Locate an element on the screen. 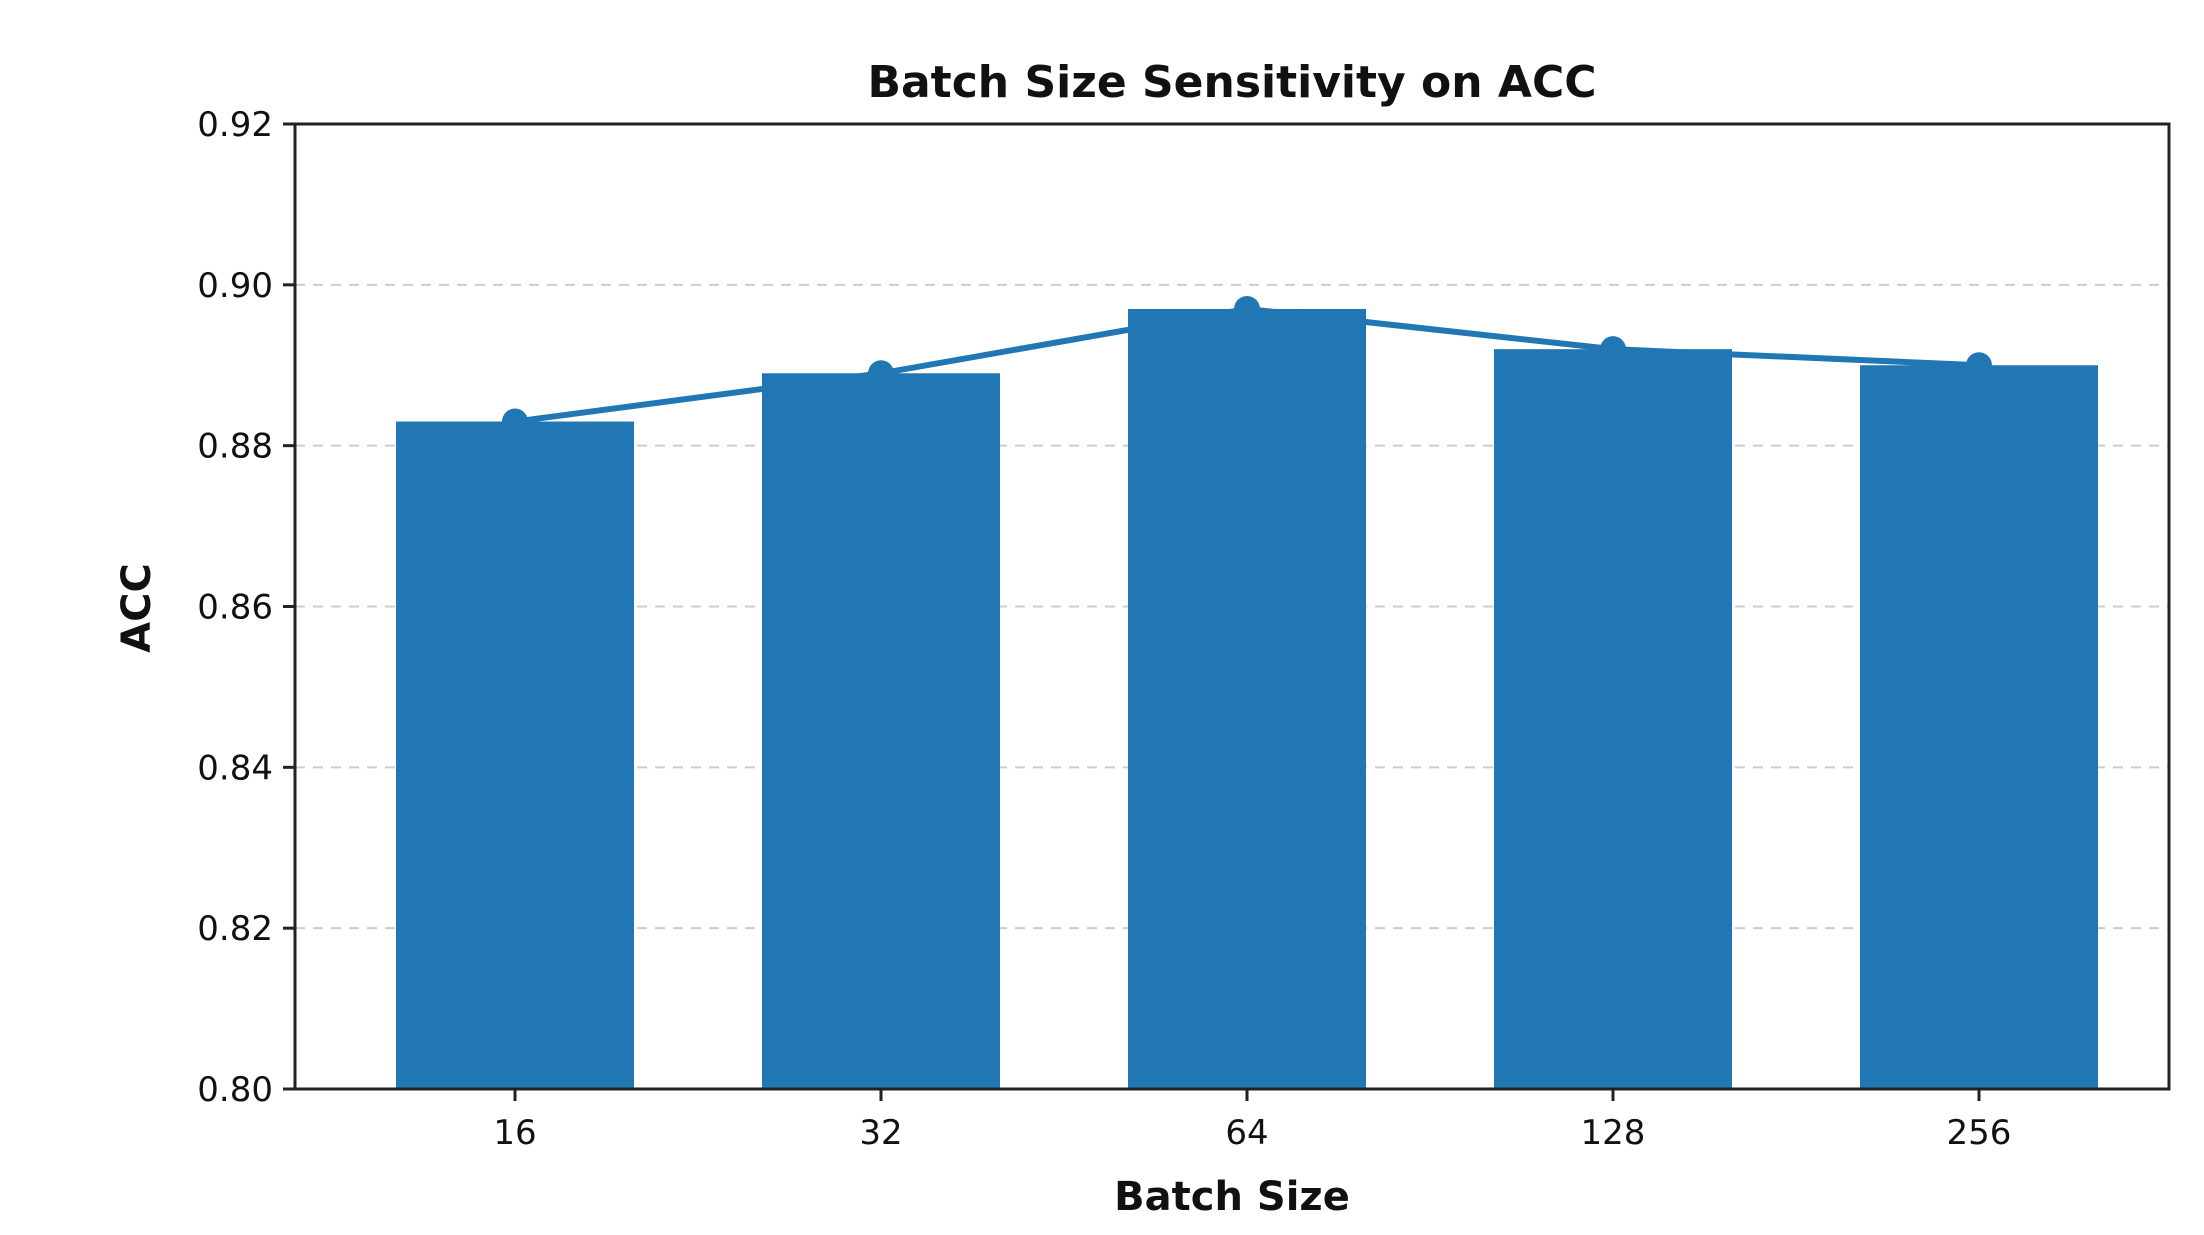 This screenshot has width=2204, height=1235. y-tick-label: 0.88 is located at coordinates (235, 447).